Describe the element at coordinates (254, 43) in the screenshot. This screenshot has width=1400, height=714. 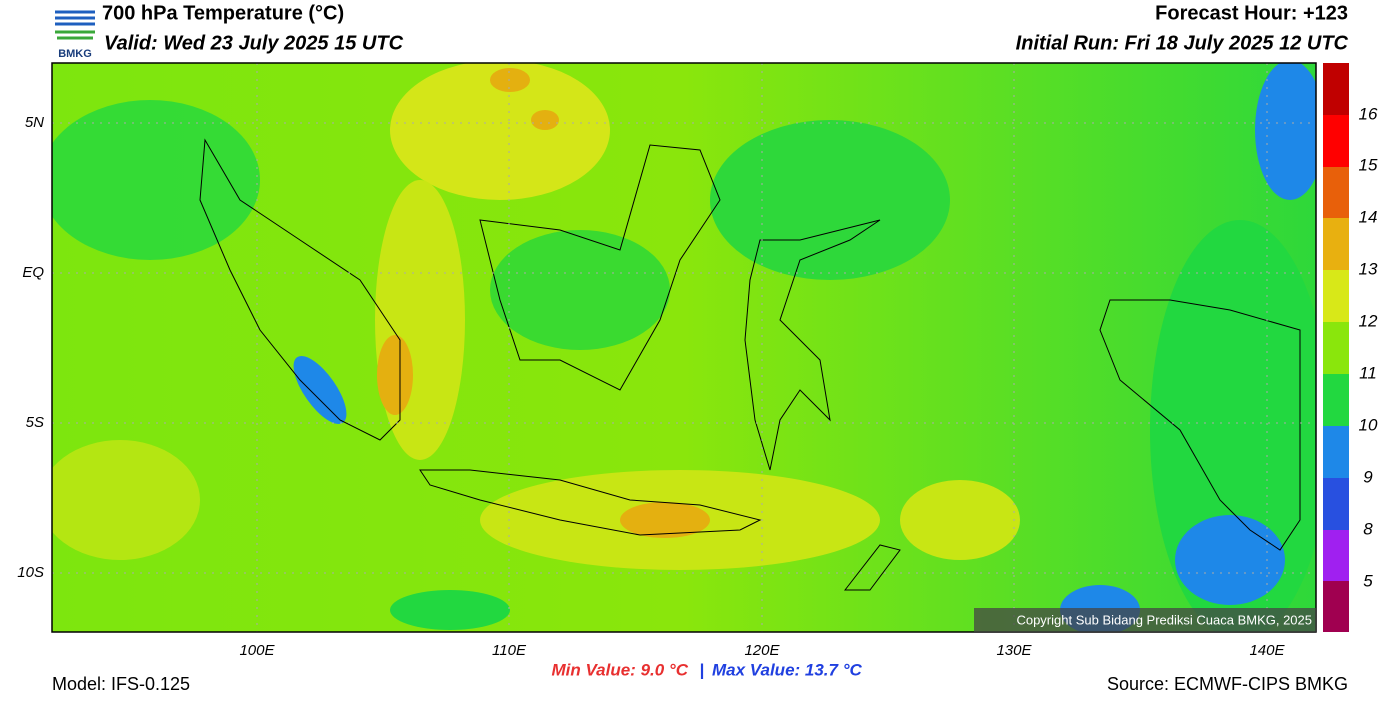
I see `valid-time: Valid: Wed 23 July 2025 15 UTC` at that location.